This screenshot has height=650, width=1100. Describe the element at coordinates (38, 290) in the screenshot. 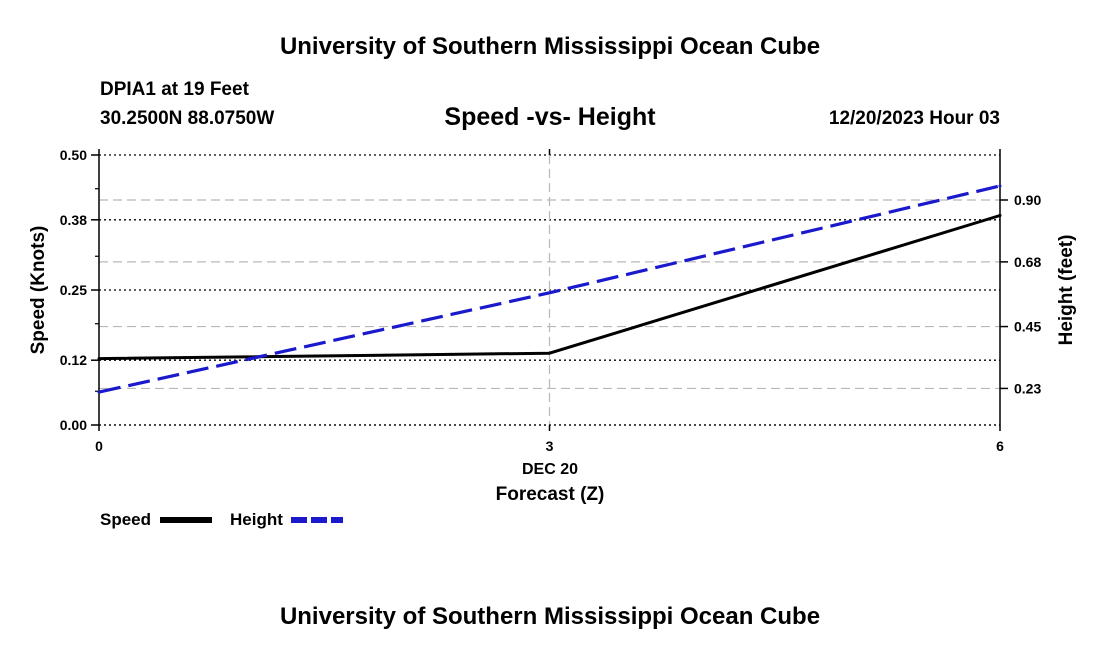

I see `y-axis-left-title: Speed (Knots)` at that location.